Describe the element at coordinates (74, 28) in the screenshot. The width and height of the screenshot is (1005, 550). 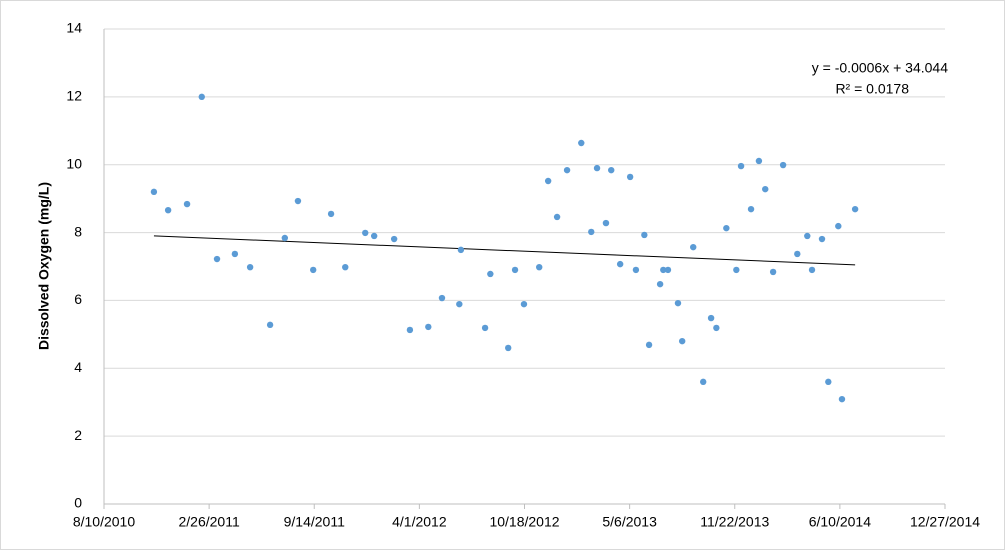
I see `y-tick-label: 14` at that location.